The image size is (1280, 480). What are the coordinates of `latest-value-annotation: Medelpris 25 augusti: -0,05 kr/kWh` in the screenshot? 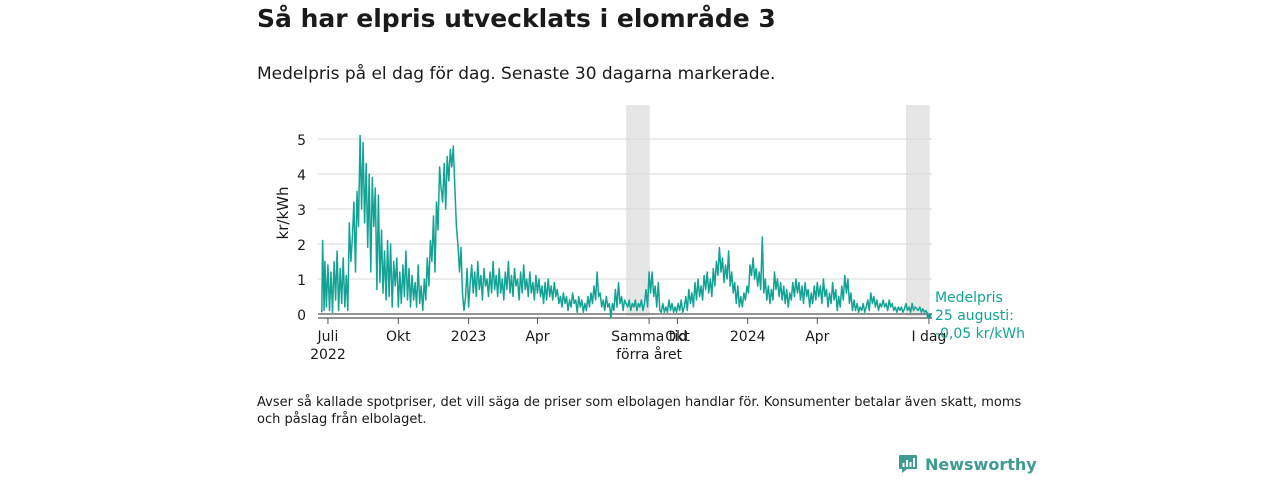 It's located at (980, 316).